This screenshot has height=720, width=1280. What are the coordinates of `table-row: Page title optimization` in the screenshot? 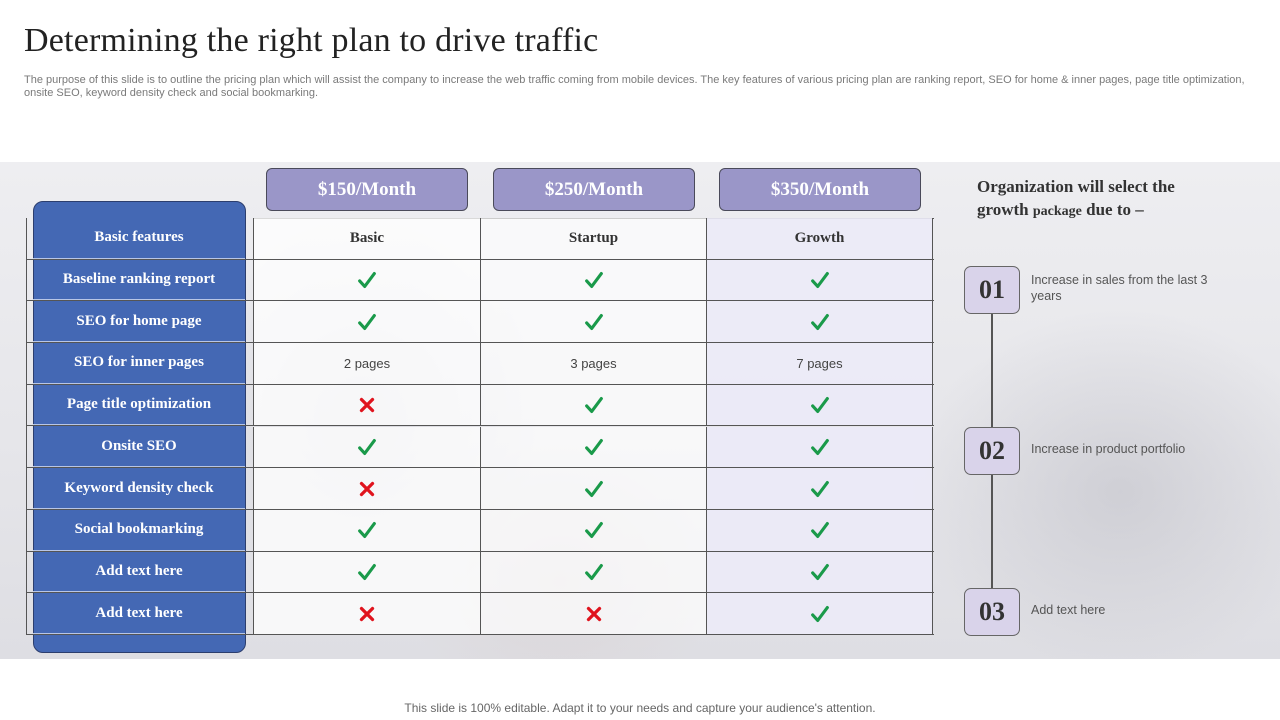 It's located at (480, 405).